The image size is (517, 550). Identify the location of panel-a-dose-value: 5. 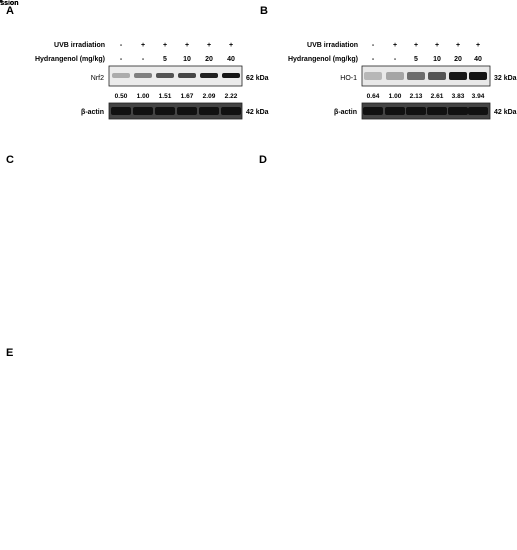
(165, 59).